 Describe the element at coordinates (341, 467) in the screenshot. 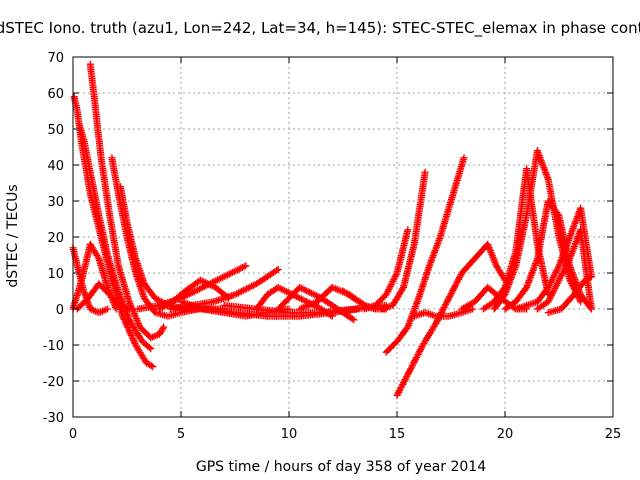

I see `x-axis-label: GPS time / hours of day 358 of year 2014` at that location.